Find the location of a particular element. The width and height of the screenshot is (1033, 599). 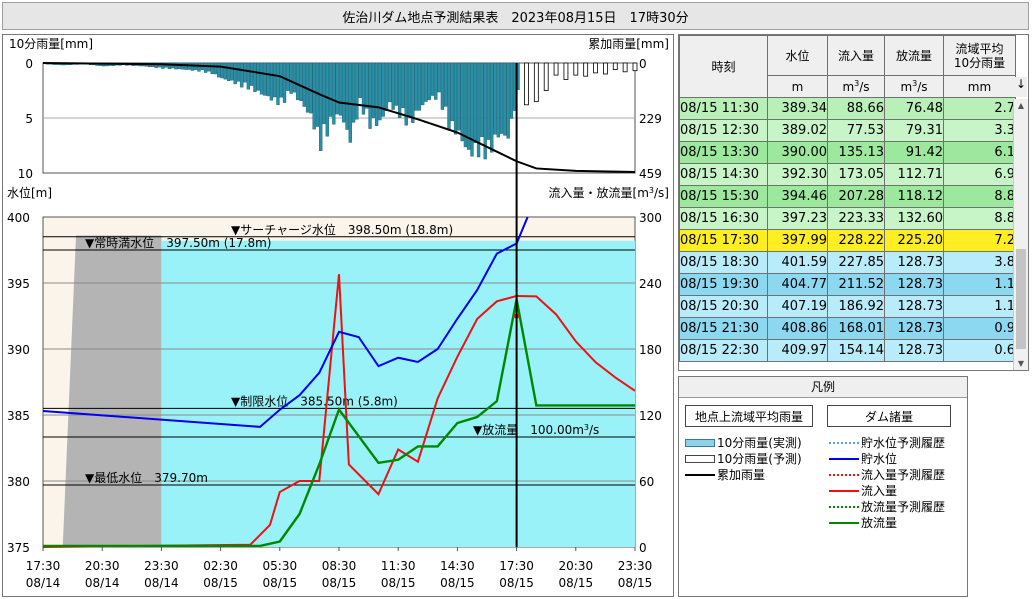

scroll-thumb is located at coordinates (1021, 299).